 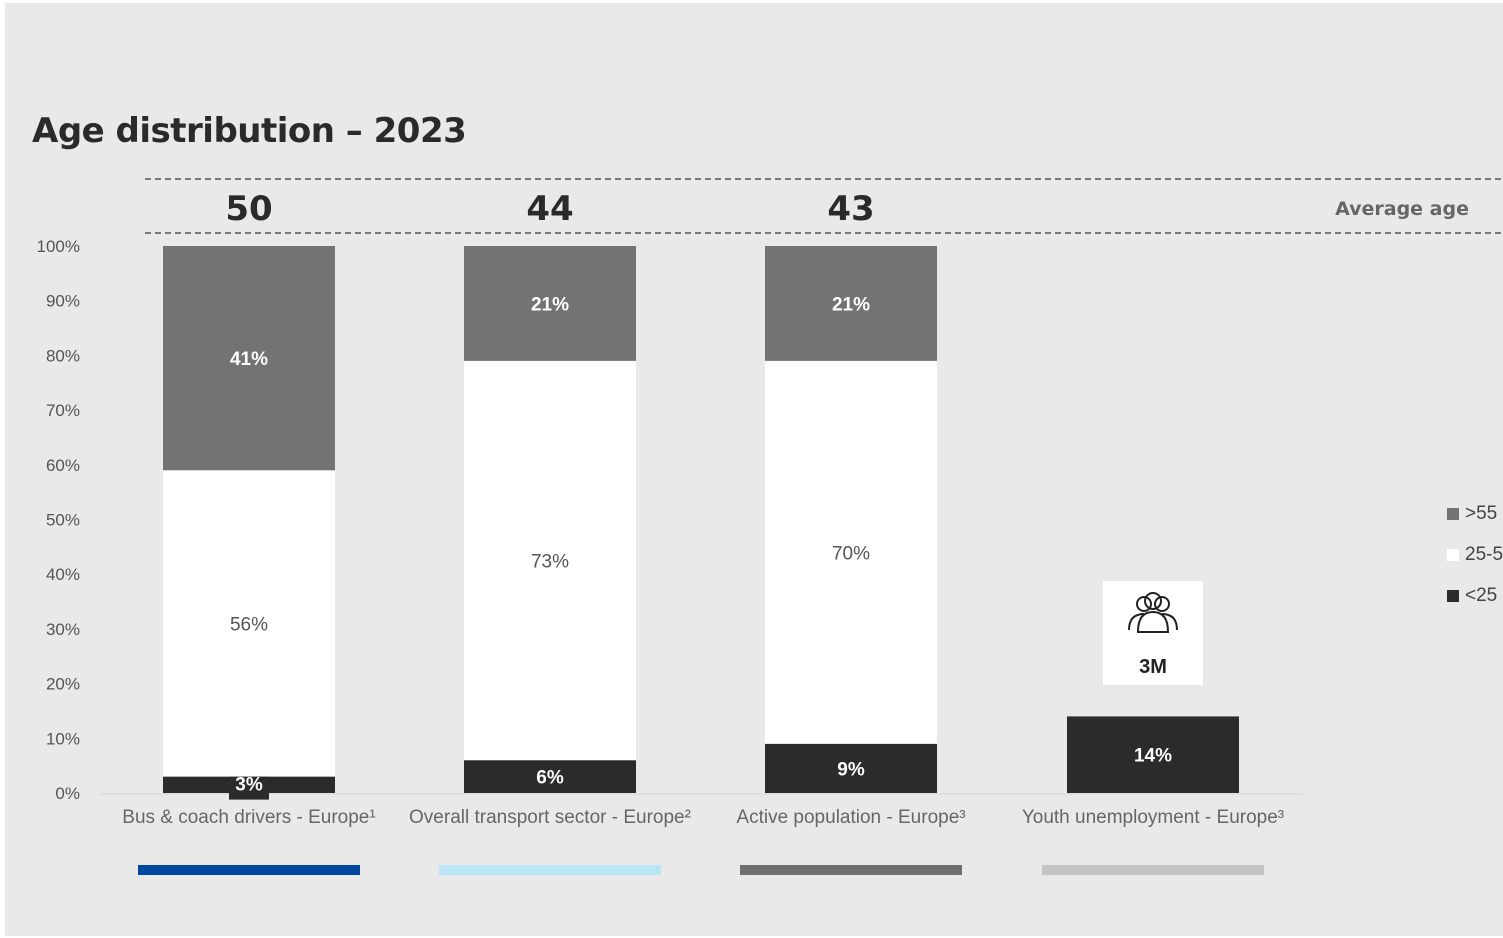 I want to click on average-age-value: 43, so click(x=850, y=209).